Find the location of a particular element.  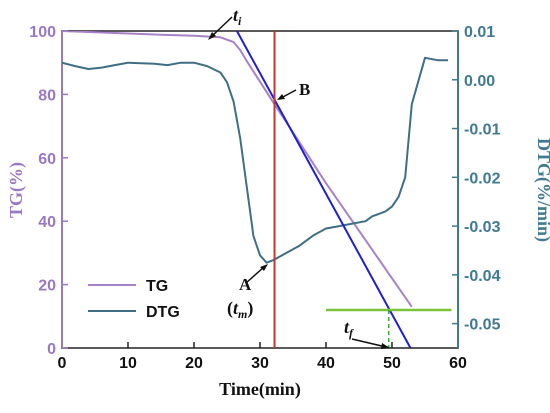

a-label: A is located at coordinates (245, 284).